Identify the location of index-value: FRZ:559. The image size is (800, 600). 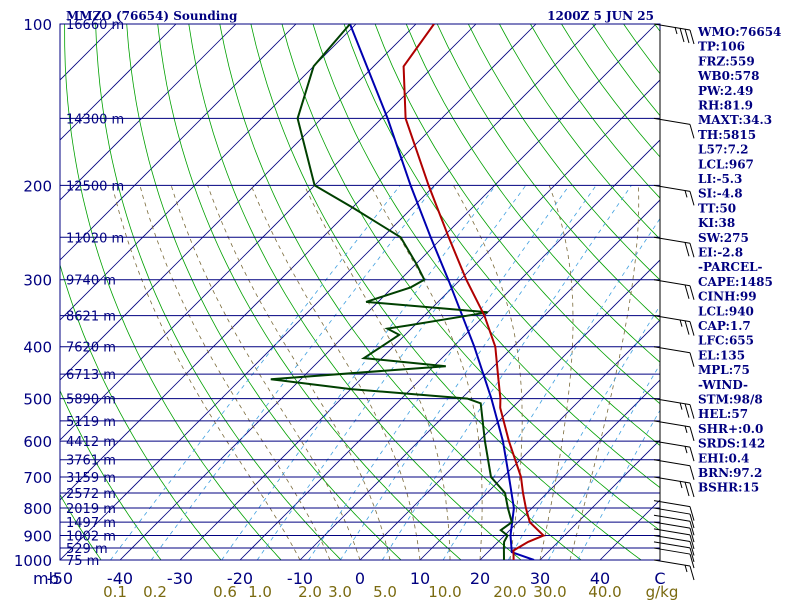
(726, 61).